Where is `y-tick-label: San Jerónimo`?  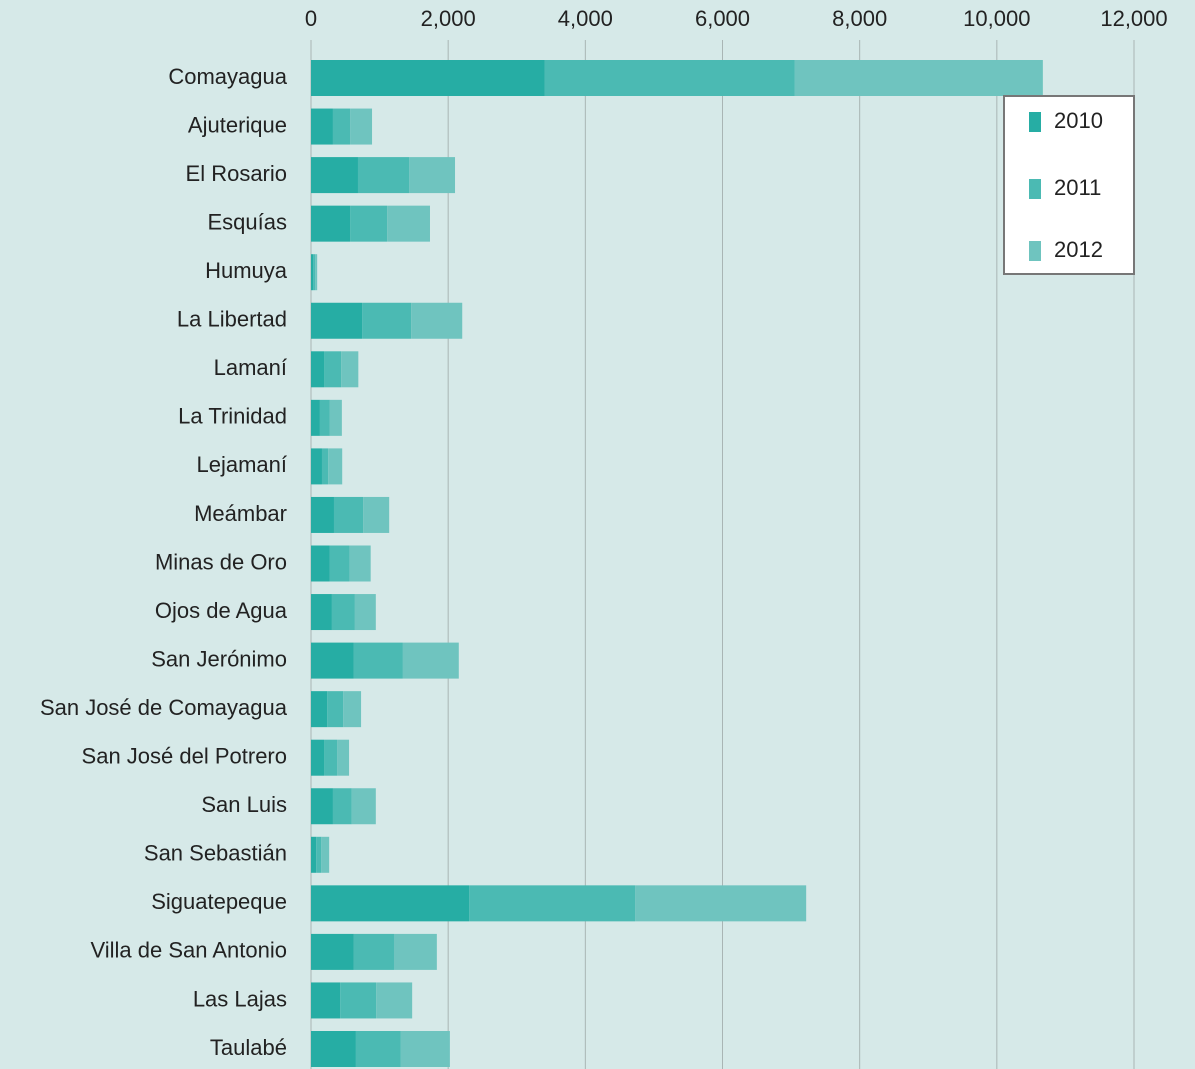
y-tick-label: San Jerónimo is located at coordinates (219, 658).